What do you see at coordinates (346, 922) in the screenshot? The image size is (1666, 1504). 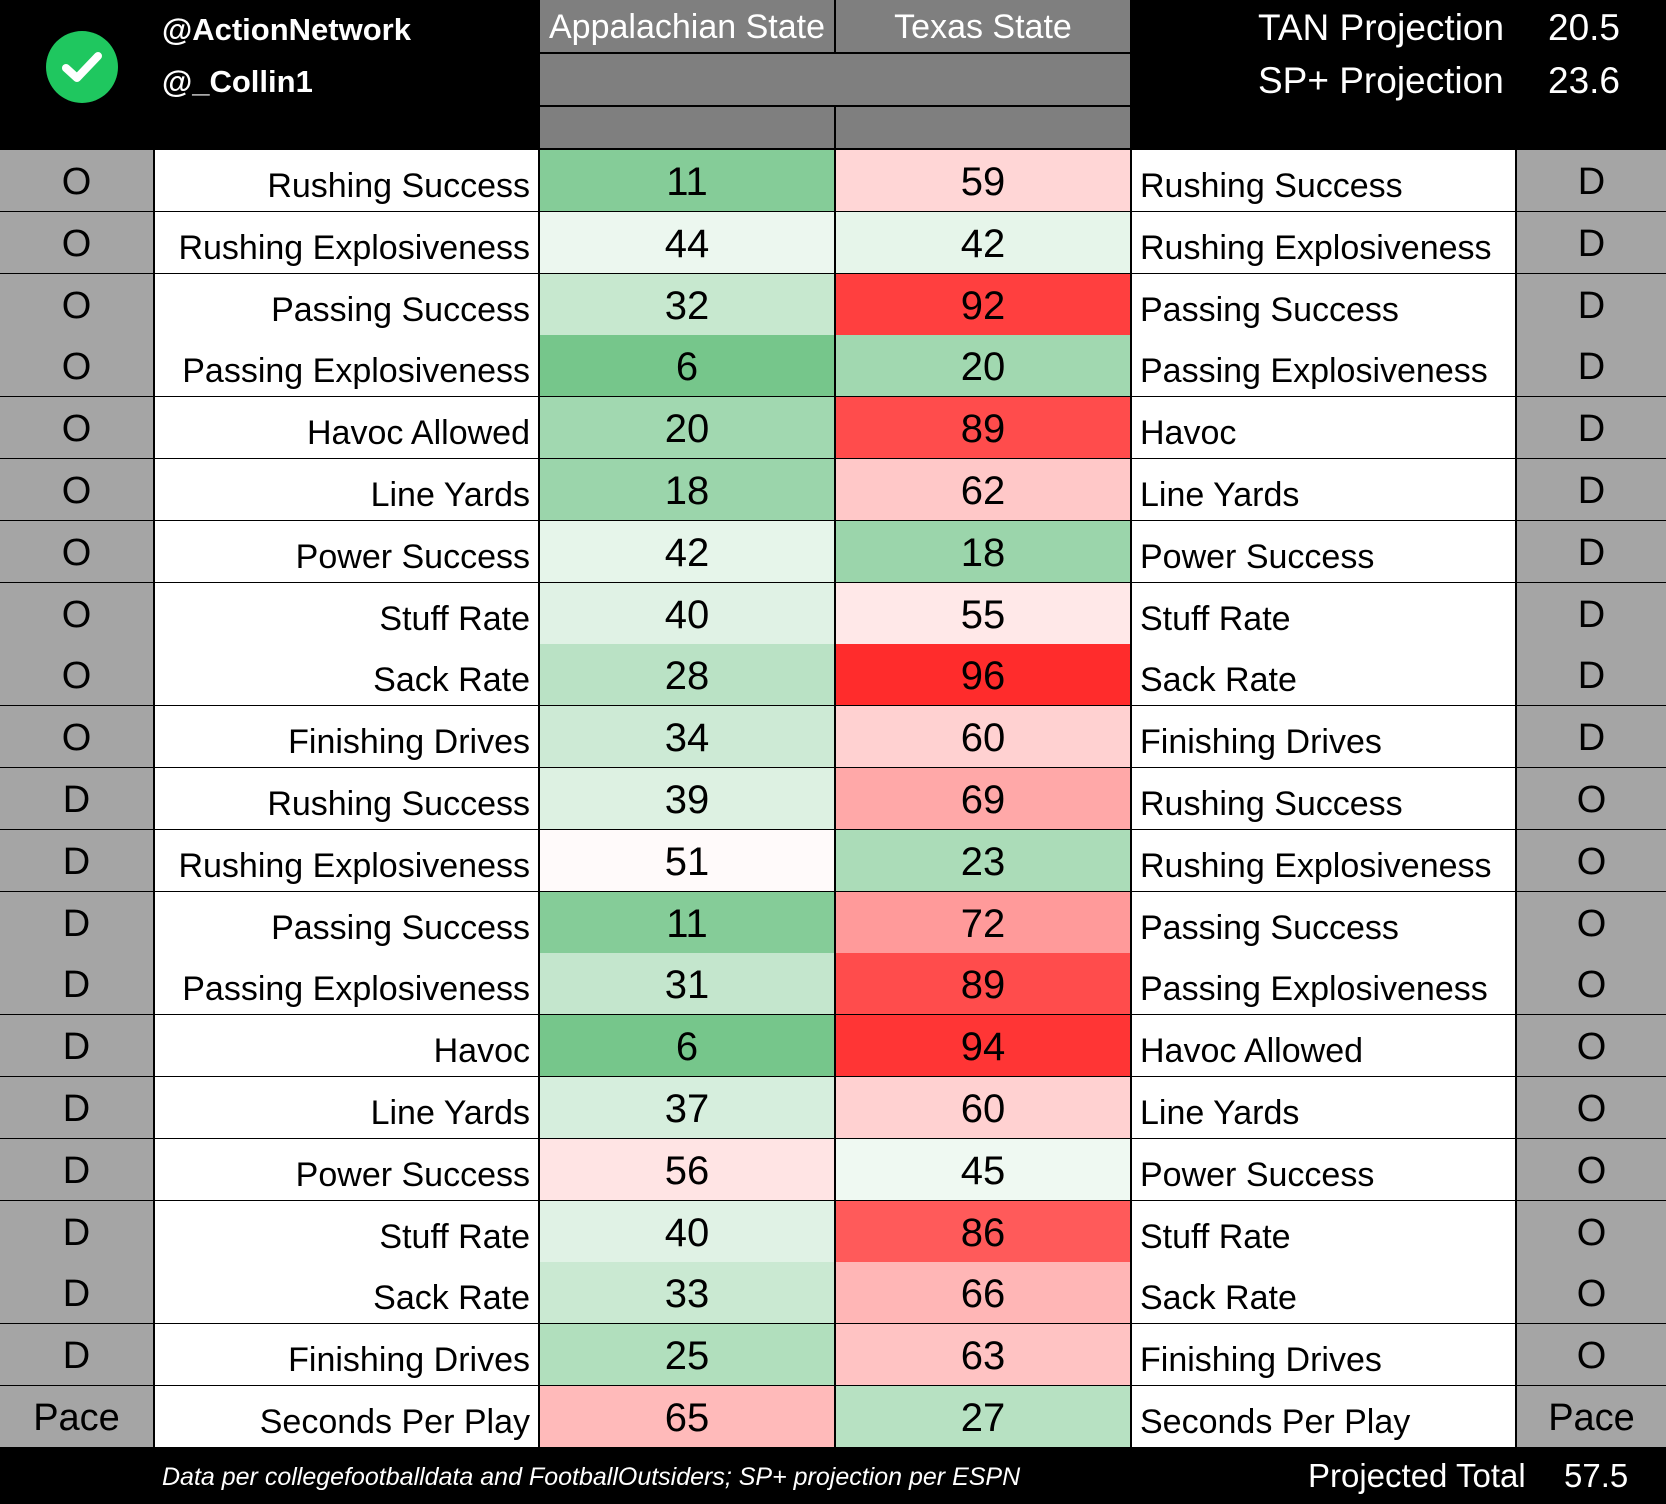 I see `left-metric-label: Passing Success` at bounding box center [346, 922].